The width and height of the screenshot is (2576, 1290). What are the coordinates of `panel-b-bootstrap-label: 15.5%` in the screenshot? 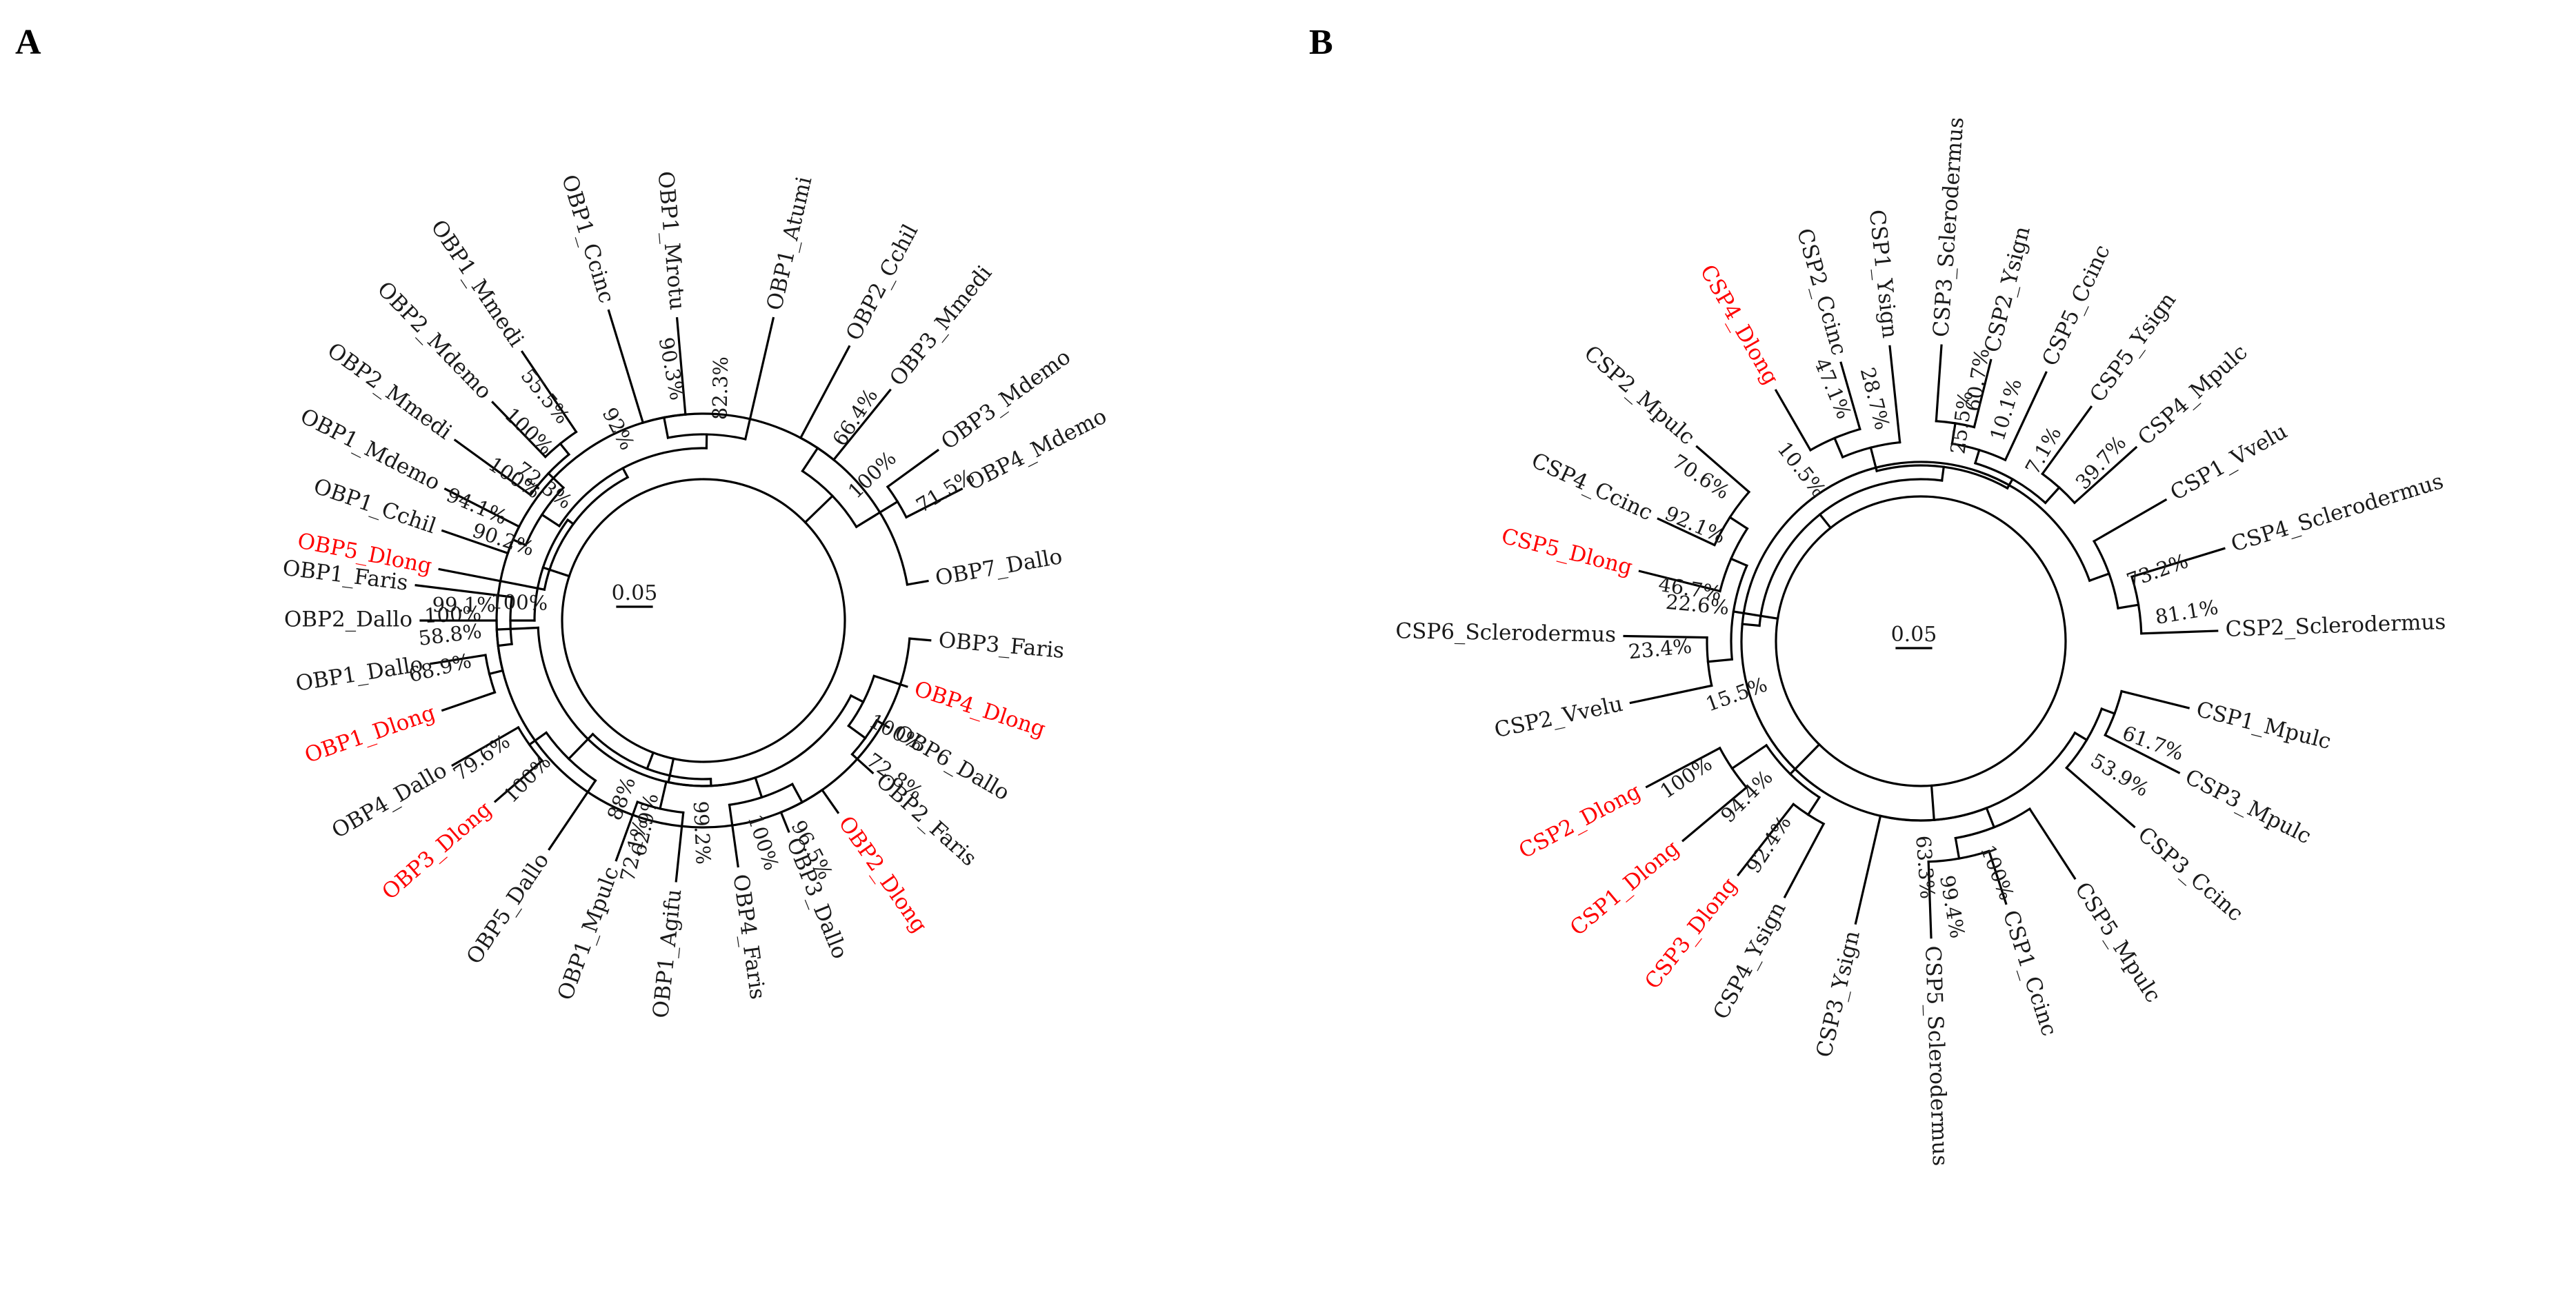 It's located at (1736, 694).